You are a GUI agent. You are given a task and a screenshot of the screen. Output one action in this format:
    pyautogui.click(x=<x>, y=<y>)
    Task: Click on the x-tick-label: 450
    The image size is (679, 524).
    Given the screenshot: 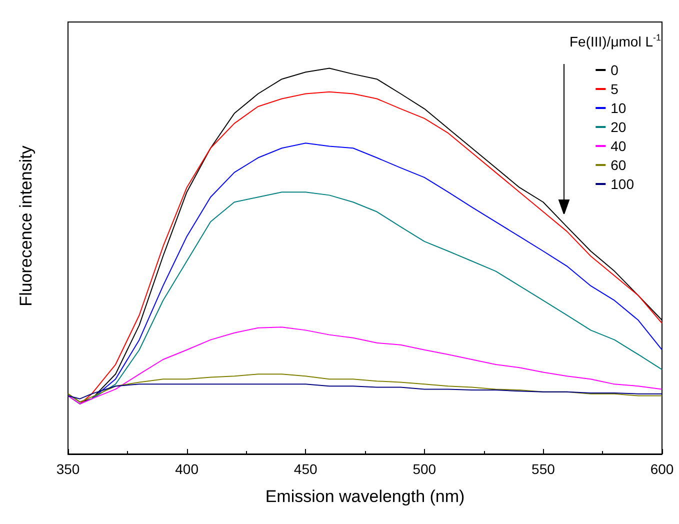 What is the action you would take?
    pyautogui.click(x=306, y=469)
    